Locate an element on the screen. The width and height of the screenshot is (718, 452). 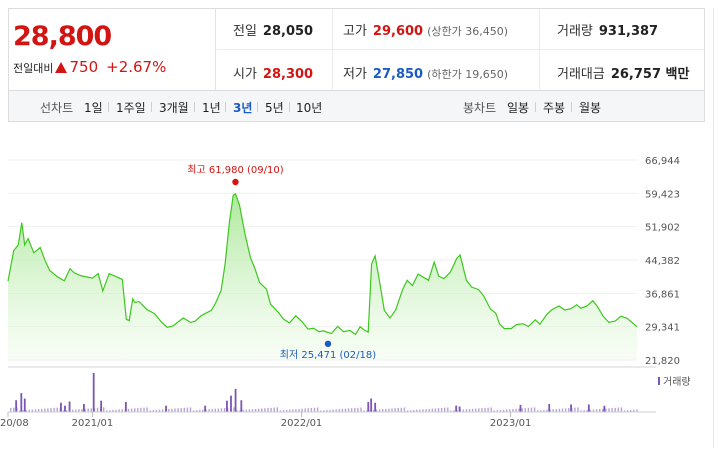
tab-weekly-candle: 주봉 is located at coordinates (554, 108).